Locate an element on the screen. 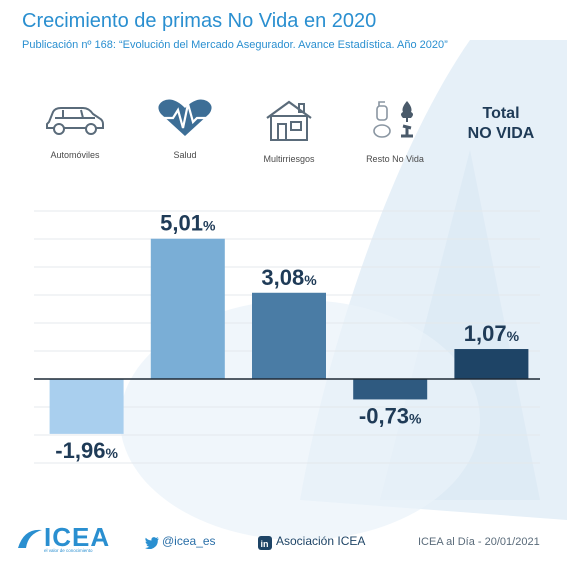 Image resolution: width=567 pixels, height=567 pixels. svg-text: in is located at coordinates (265, 544).